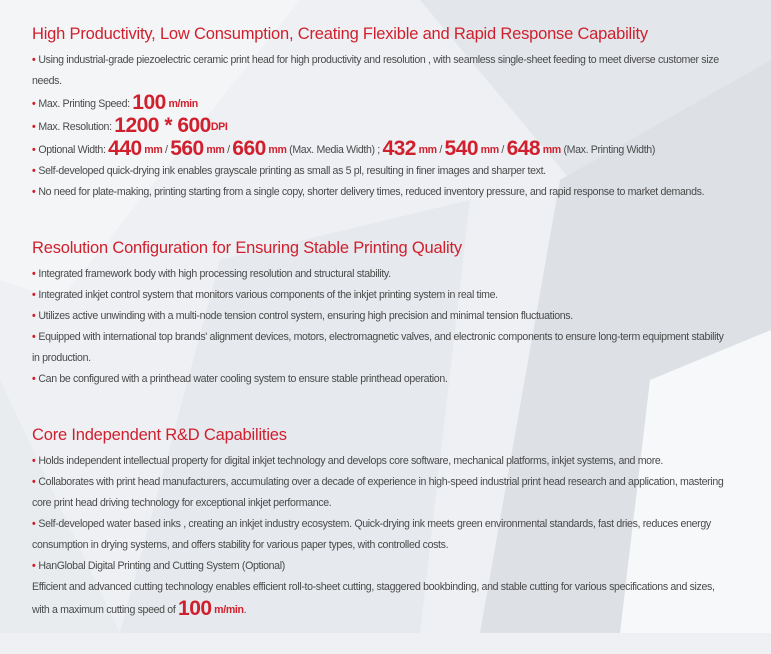  Describe the element at coordinates (149, 102) in the screenshot. I see `spec-value: 100` at that location.